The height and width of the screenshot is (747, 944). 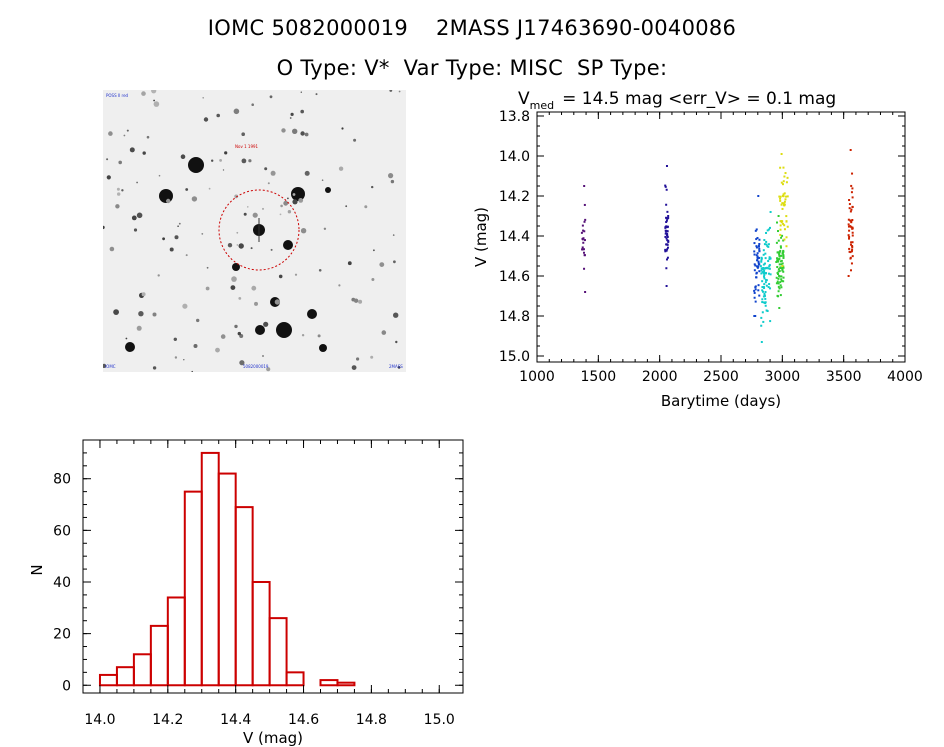 What do you see at coordinates (256, 366) in the screenshot?
I see `finder-label-bottom-center: 5082000019` at bounding box center [256, 366].